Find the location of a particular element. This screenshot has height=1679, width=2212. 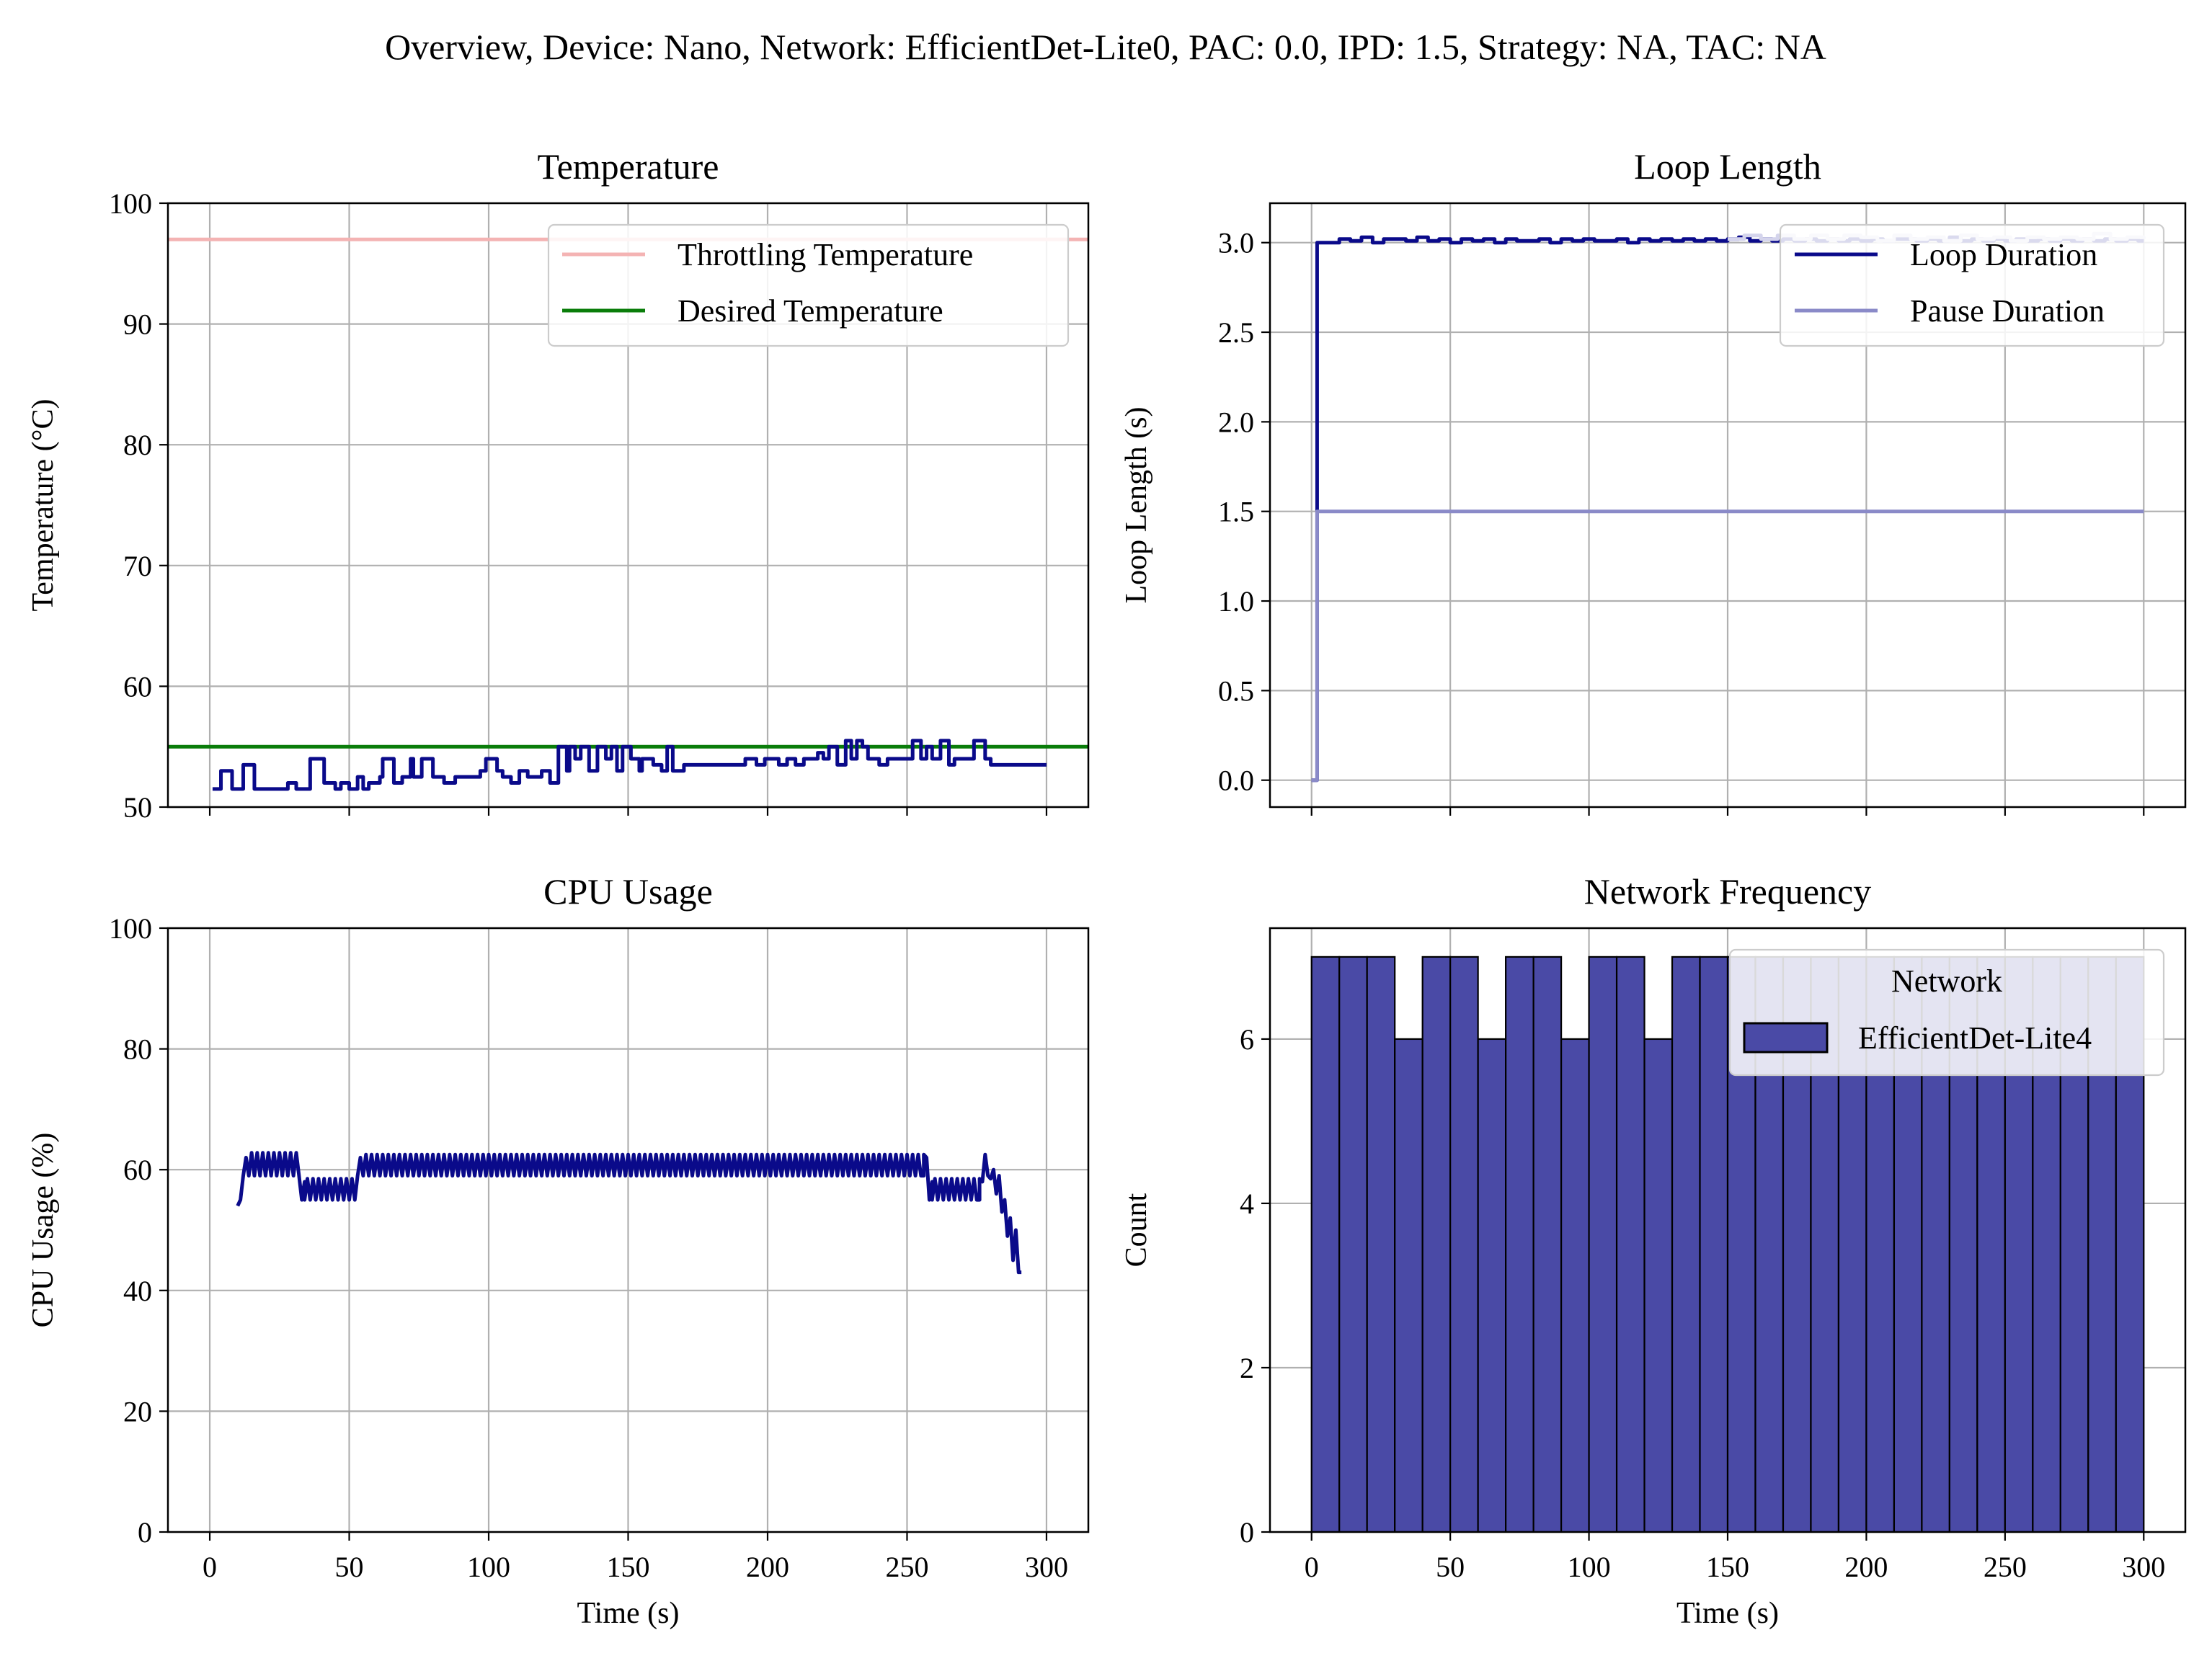

legend-label: Desired Temperature is located at coordinates (810, 311).